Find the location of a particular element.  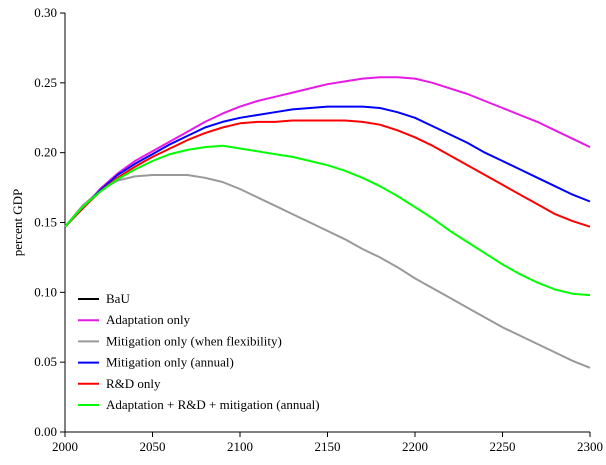

y-tick-label: 0.25 is located at coordinates (45, 82).